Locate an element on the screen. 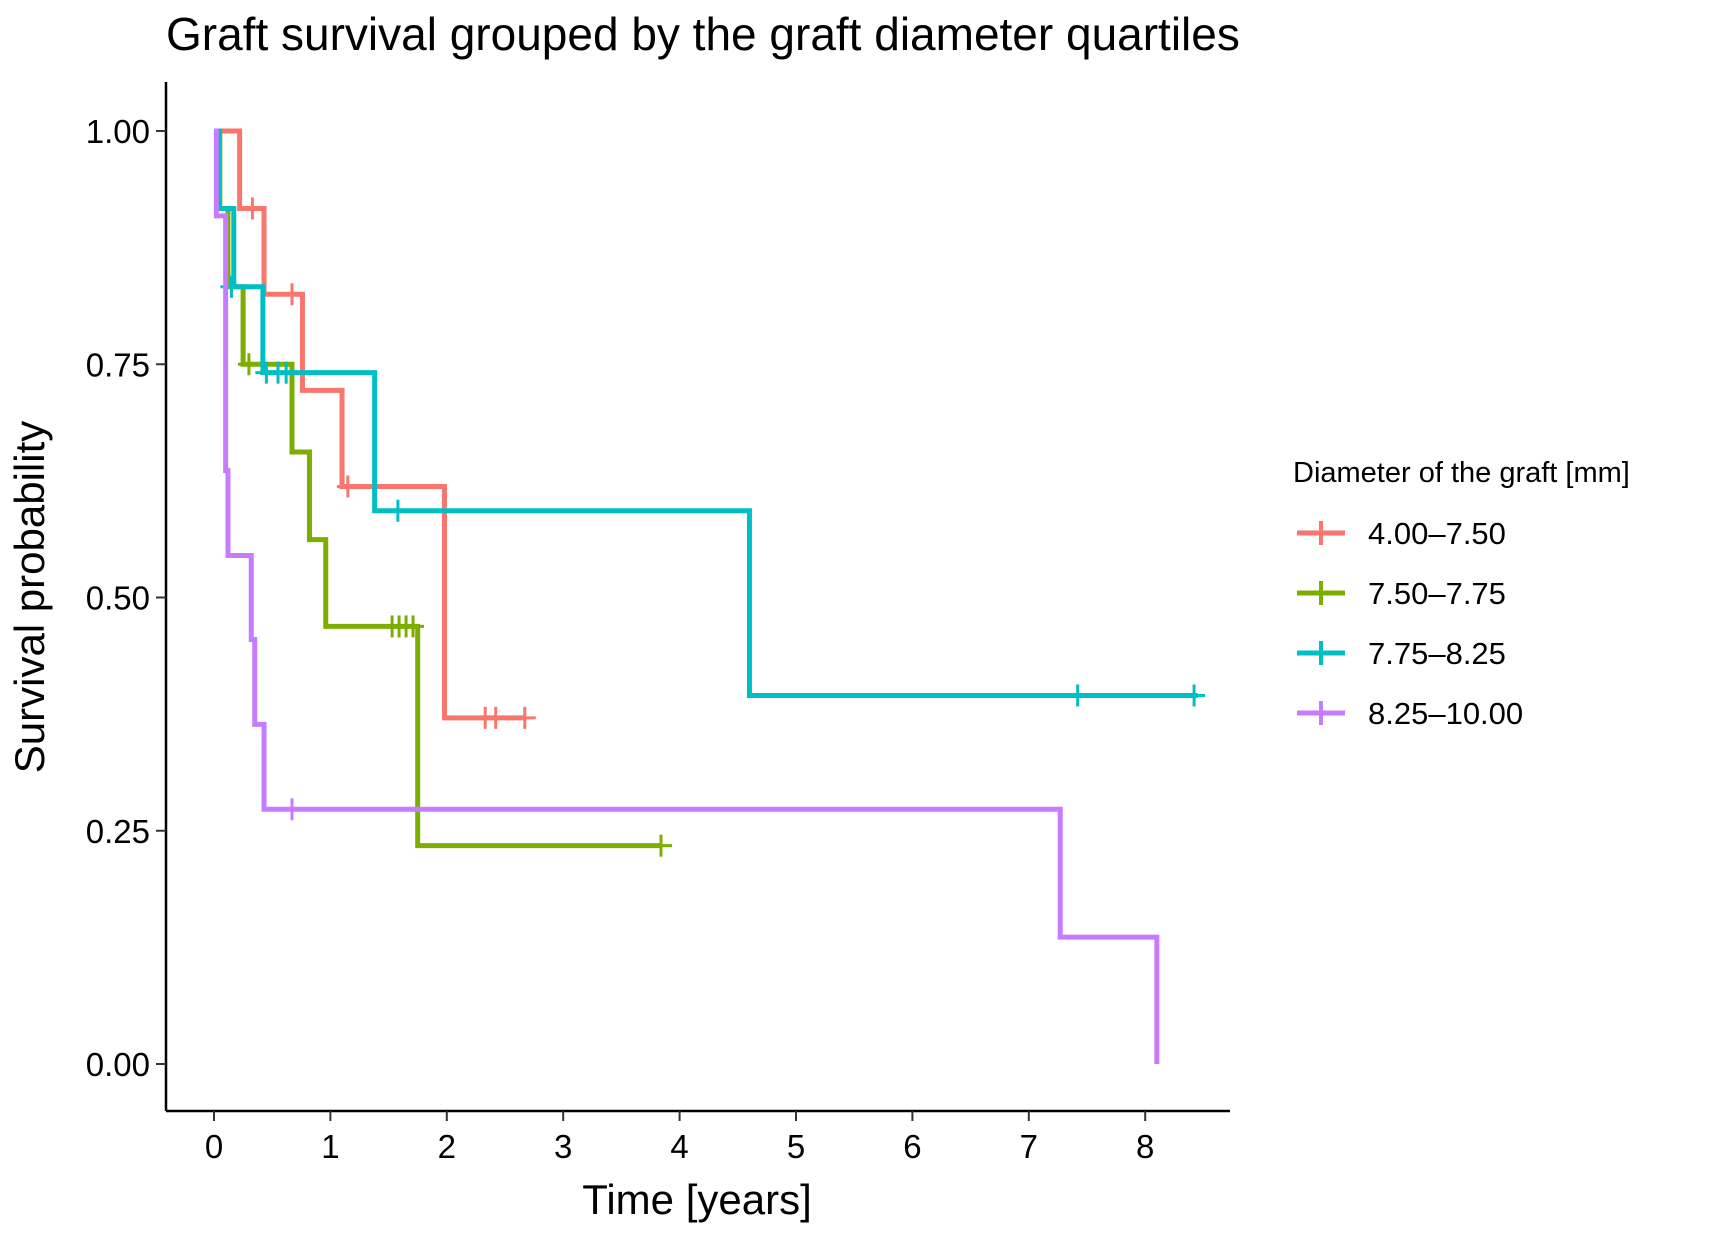  x-axis-ticks: 0 1 2 3 4 5 6 7 8 is located at coordinates (679, 1138).